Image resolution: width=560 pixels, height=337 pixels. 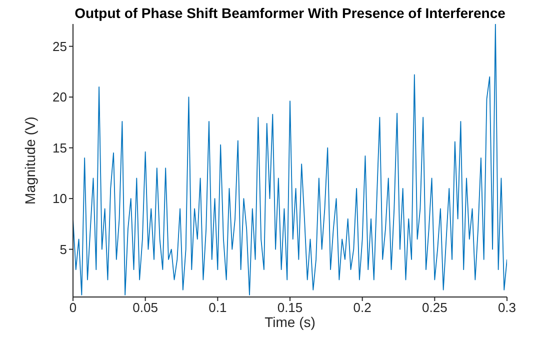 I want to click on chart-title: Output of Phase Shift Beamformer With Presence of Interference, so click(x=290, y=13).